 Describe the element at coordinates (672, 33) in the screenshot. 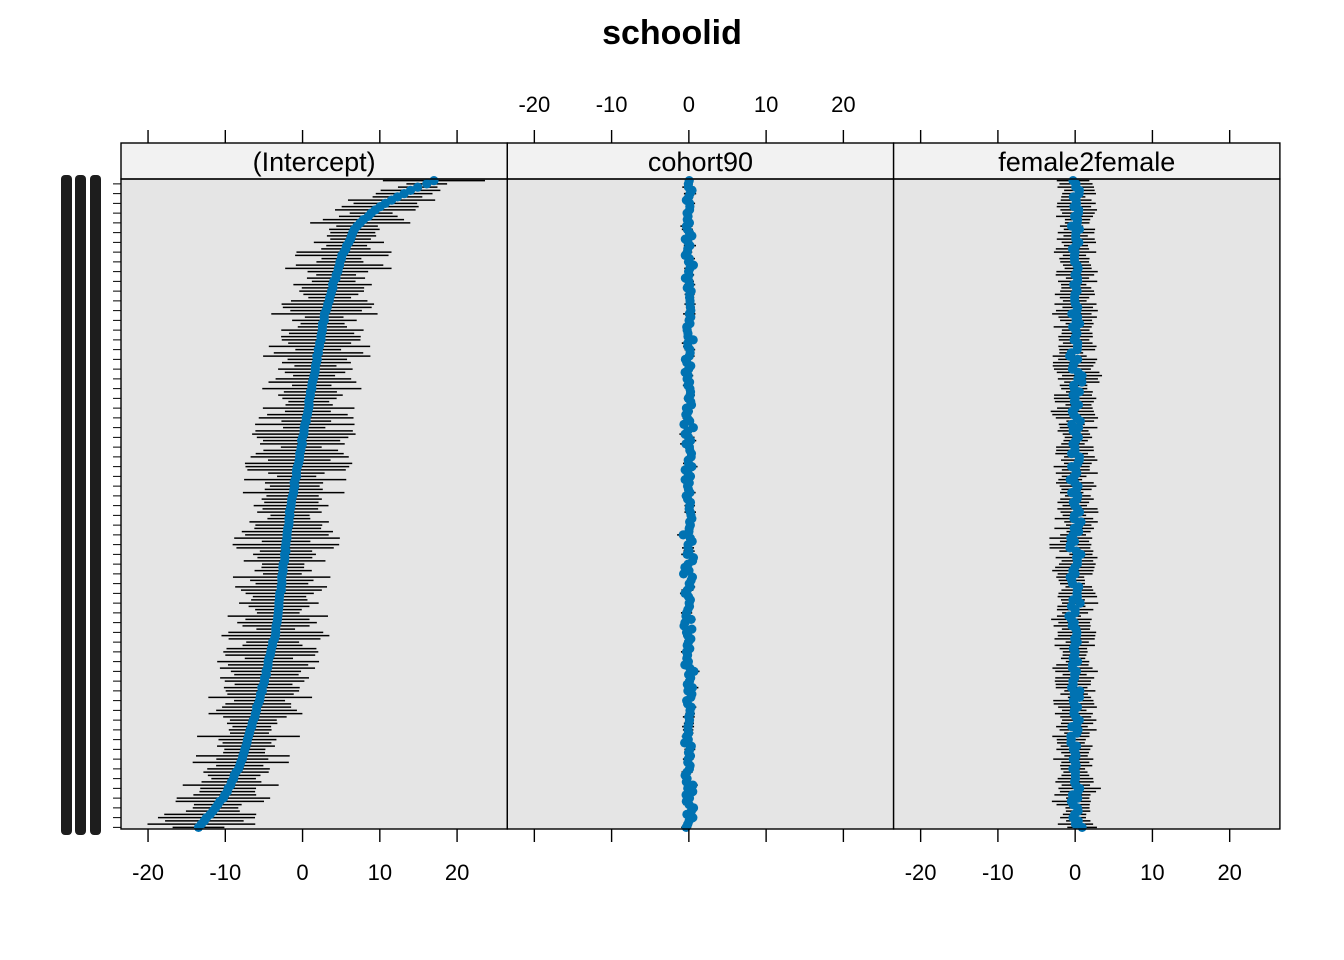

I see `chart-title: schoolid` at that location.